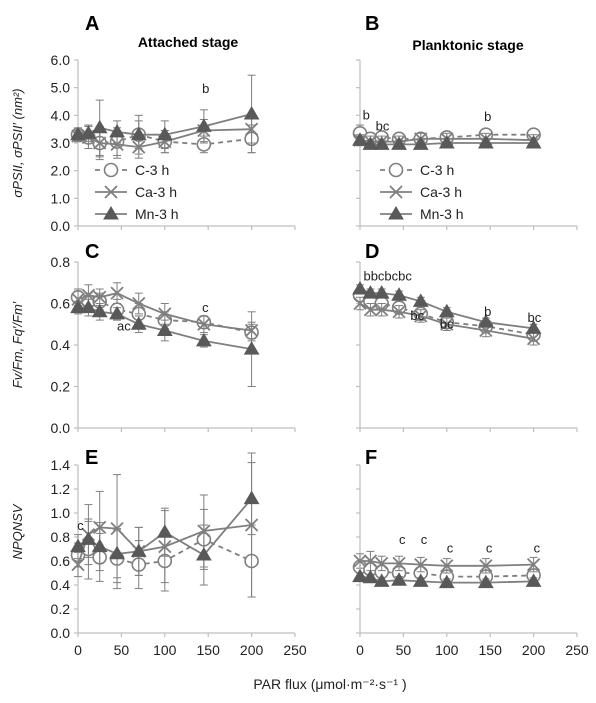 The height and width of the screenshot is (703, 596). I want to click on panel-a: A 0.0 1.0 2.0 3.0 4.0 5.0 6.0 b C-3 h Ca-3 h Mn-3 h, so click(173, 123).